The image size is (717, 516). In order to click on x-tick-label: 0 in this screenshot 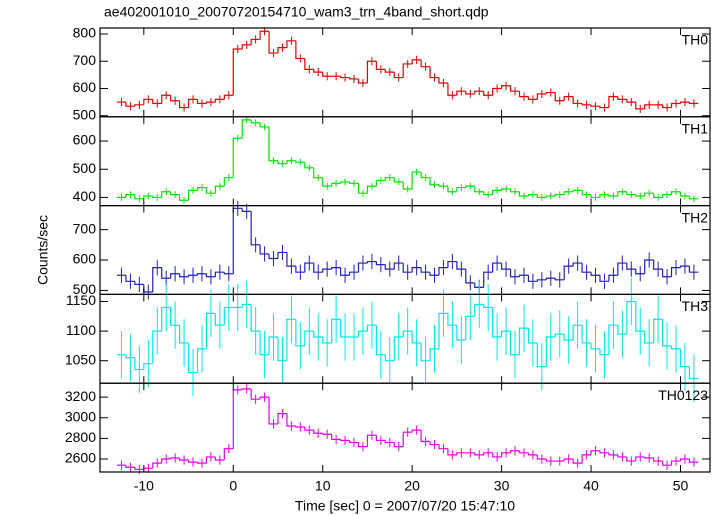, I will do `click(233, 486)`.